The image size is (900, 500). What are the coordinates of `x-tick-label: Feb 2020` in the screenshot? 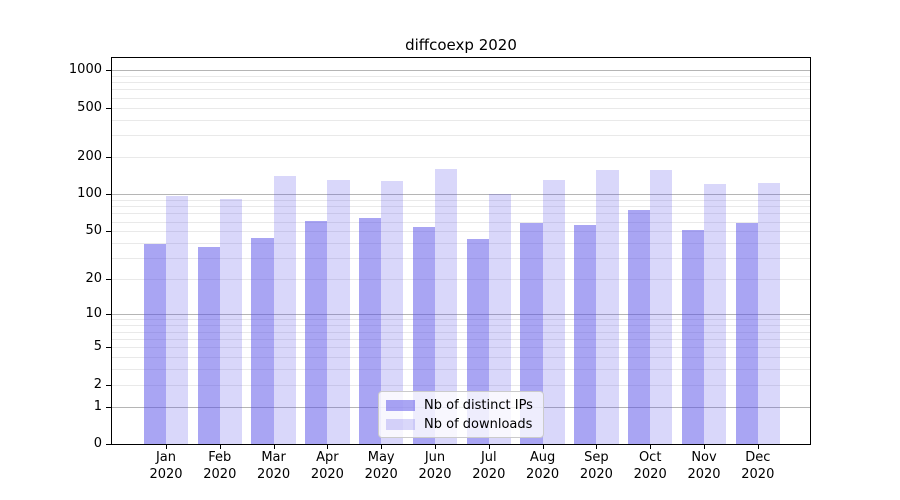 It's located at (220, 466).